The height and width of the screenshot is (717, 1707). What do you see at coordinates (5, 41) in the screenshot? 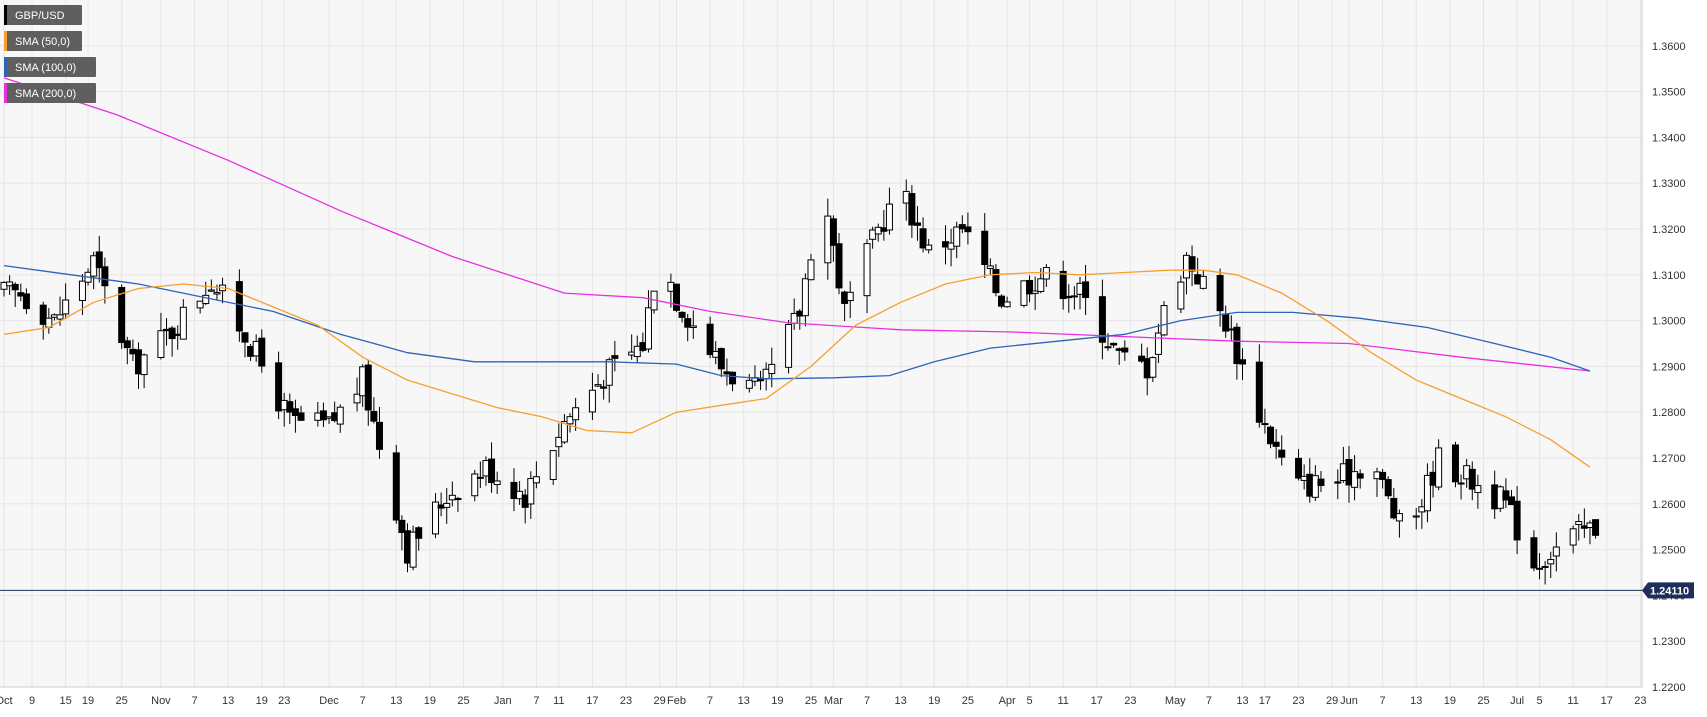
I see `legend-swatch` at bounding box center [5, 41].